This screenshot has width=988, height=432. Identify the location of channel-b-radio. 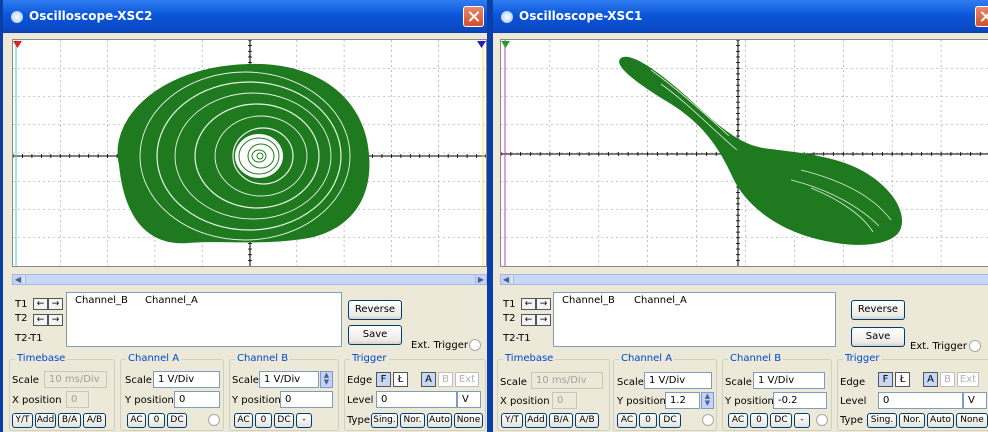
(822, 420).